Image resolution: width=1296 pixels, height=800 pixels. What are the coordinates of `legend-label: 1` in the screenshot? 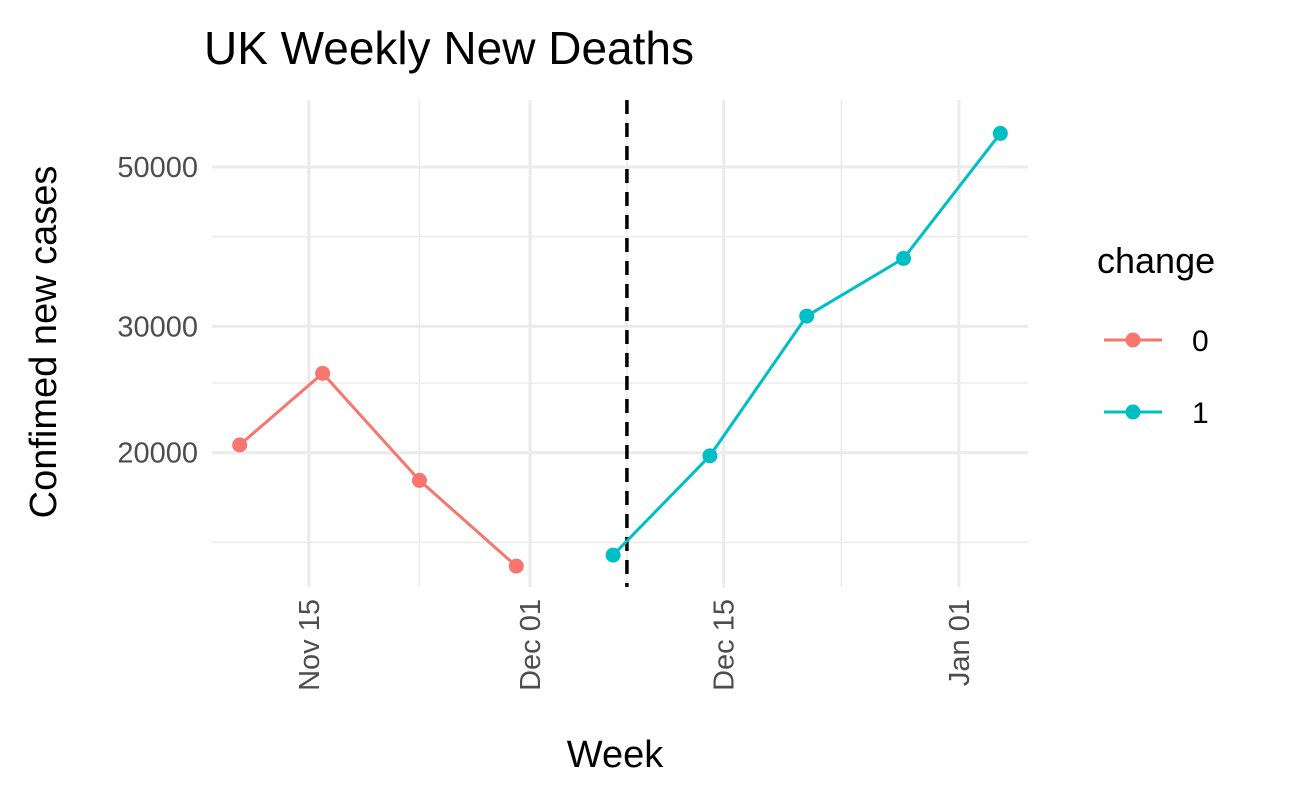 It's located at (1200, 413).